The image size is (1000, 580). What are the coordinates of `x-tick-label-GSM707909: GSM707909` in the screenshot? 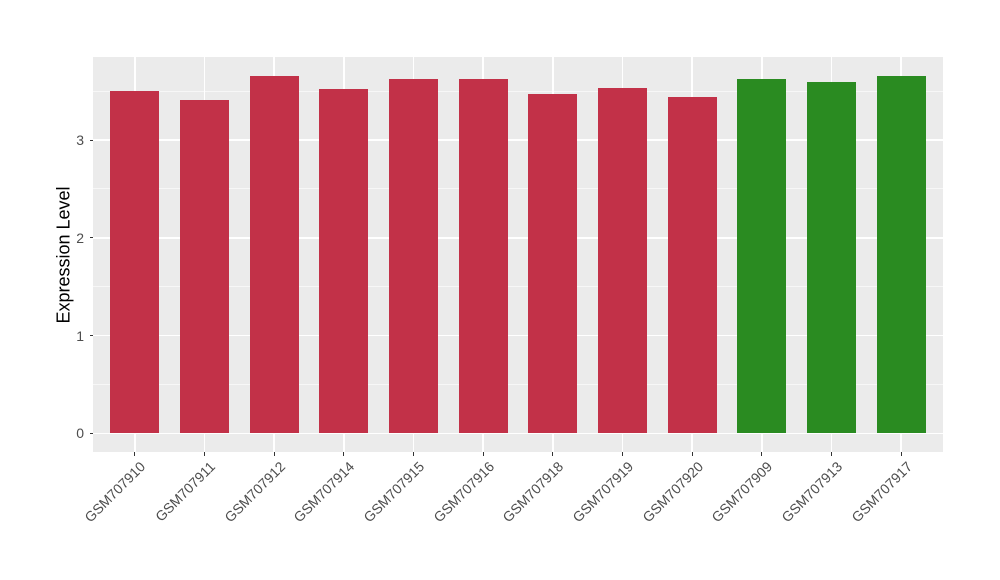 It's located at (742, 492).